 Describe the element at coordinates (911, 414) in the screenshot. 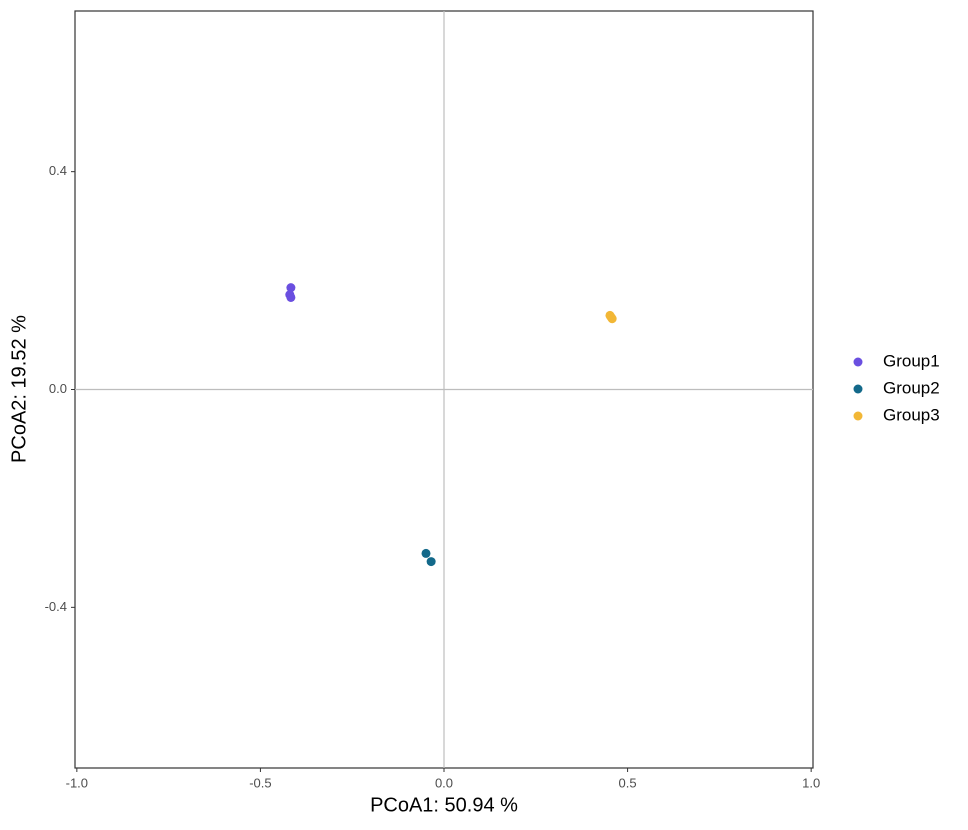

I see `legend-label: Group3` at that location.